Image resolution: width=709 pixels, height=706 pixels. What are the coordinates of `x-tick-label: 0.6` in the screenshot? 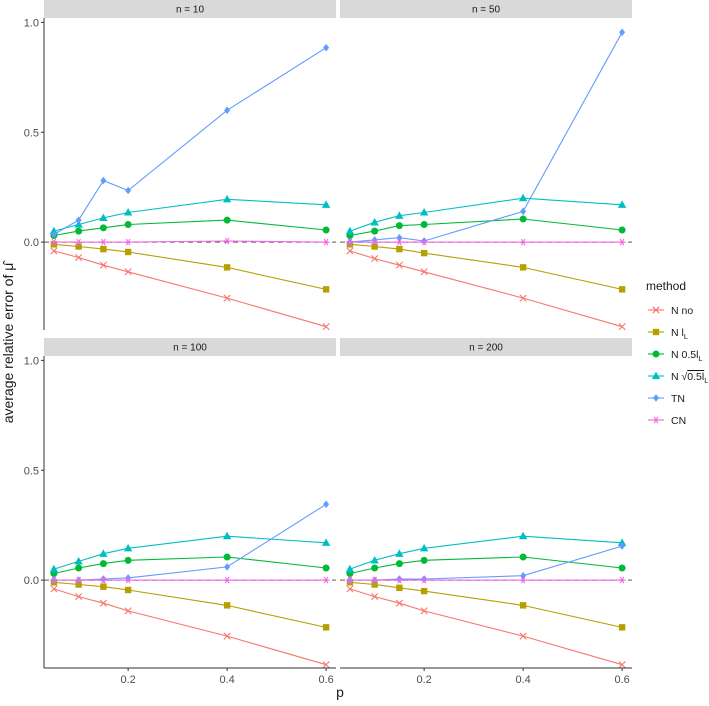 It's located at (325, 680).